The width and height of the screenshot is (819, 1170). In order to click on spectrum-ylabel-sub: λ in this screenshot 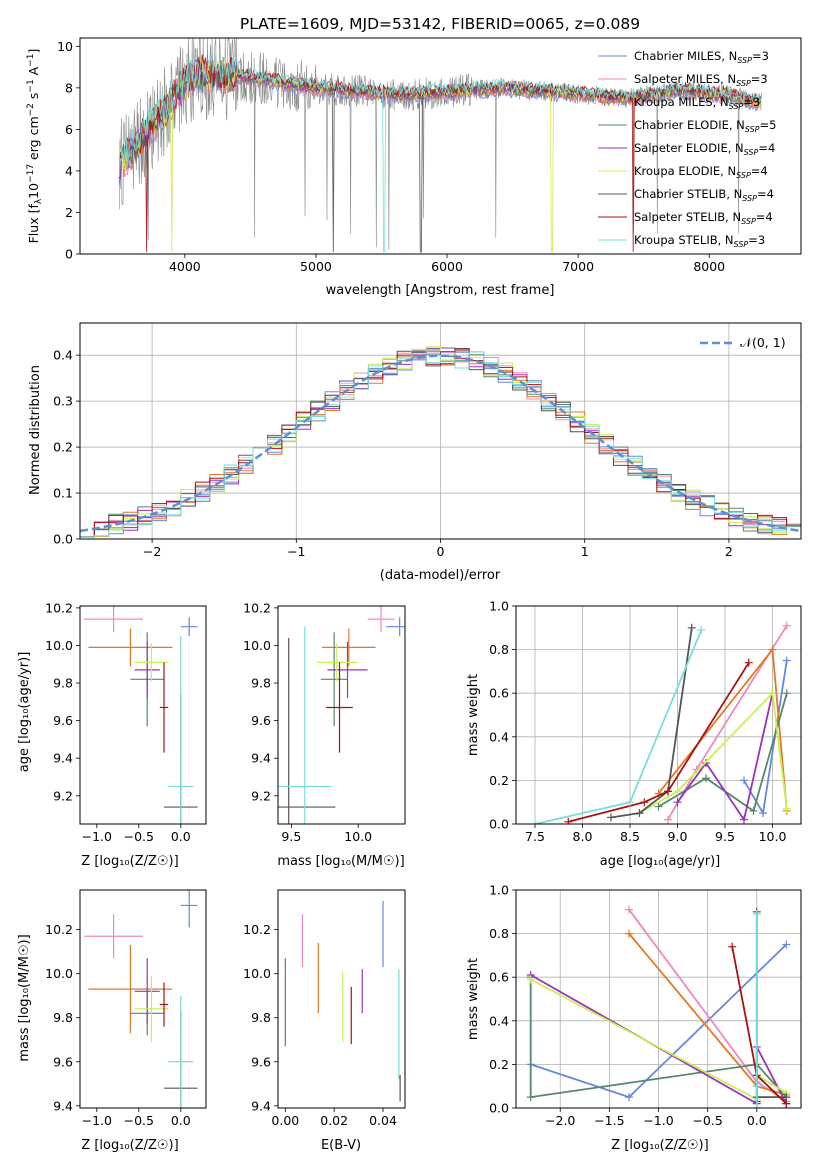, I will do `click(39, 201)`.